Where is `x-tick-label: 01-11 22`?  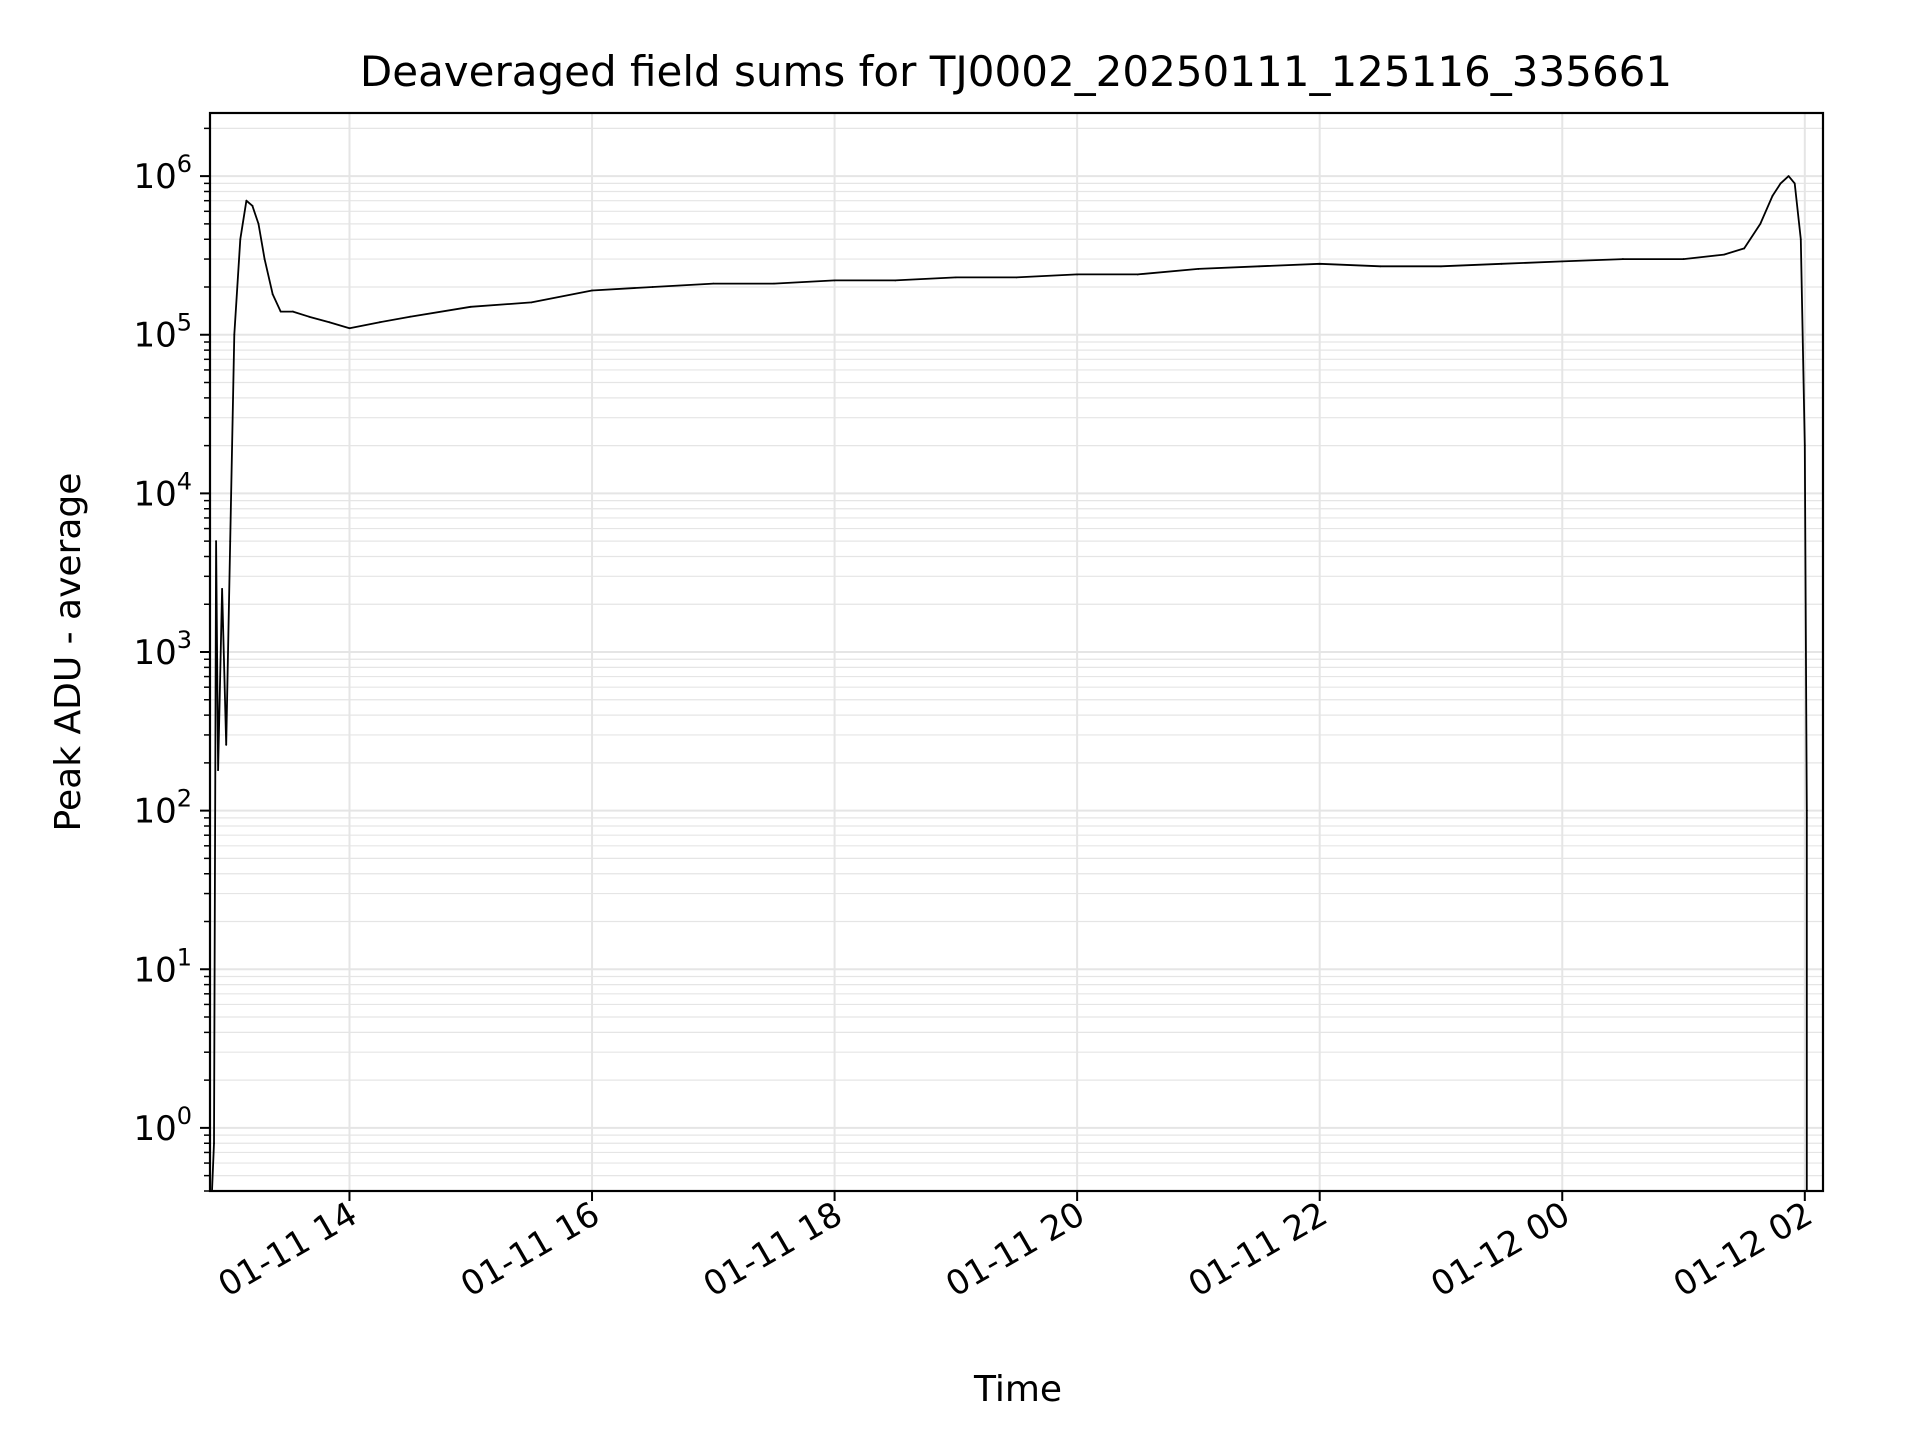 x-tick-label: 01-11 22 is located at coordinates (1258, 1249).